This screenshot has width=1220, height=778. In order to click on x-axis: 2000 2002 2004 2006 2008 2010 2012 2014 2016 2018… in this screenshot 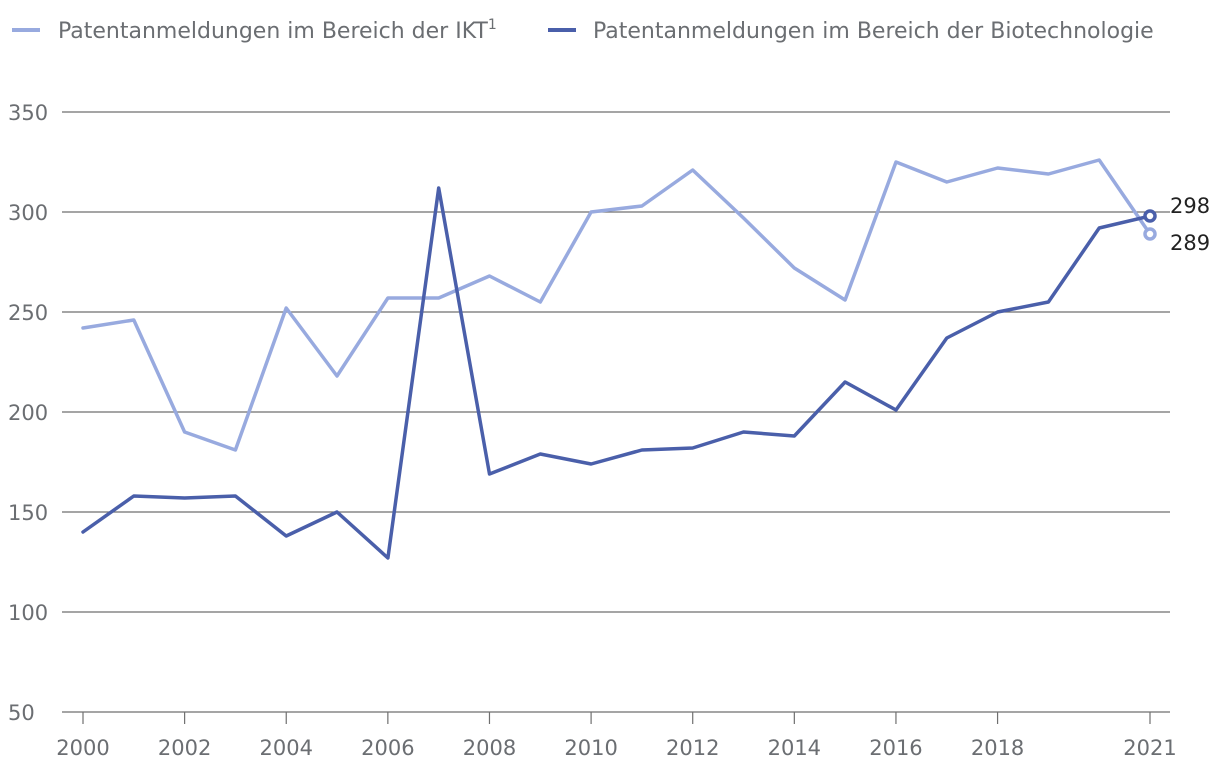, I will do `click(616, 736)`.